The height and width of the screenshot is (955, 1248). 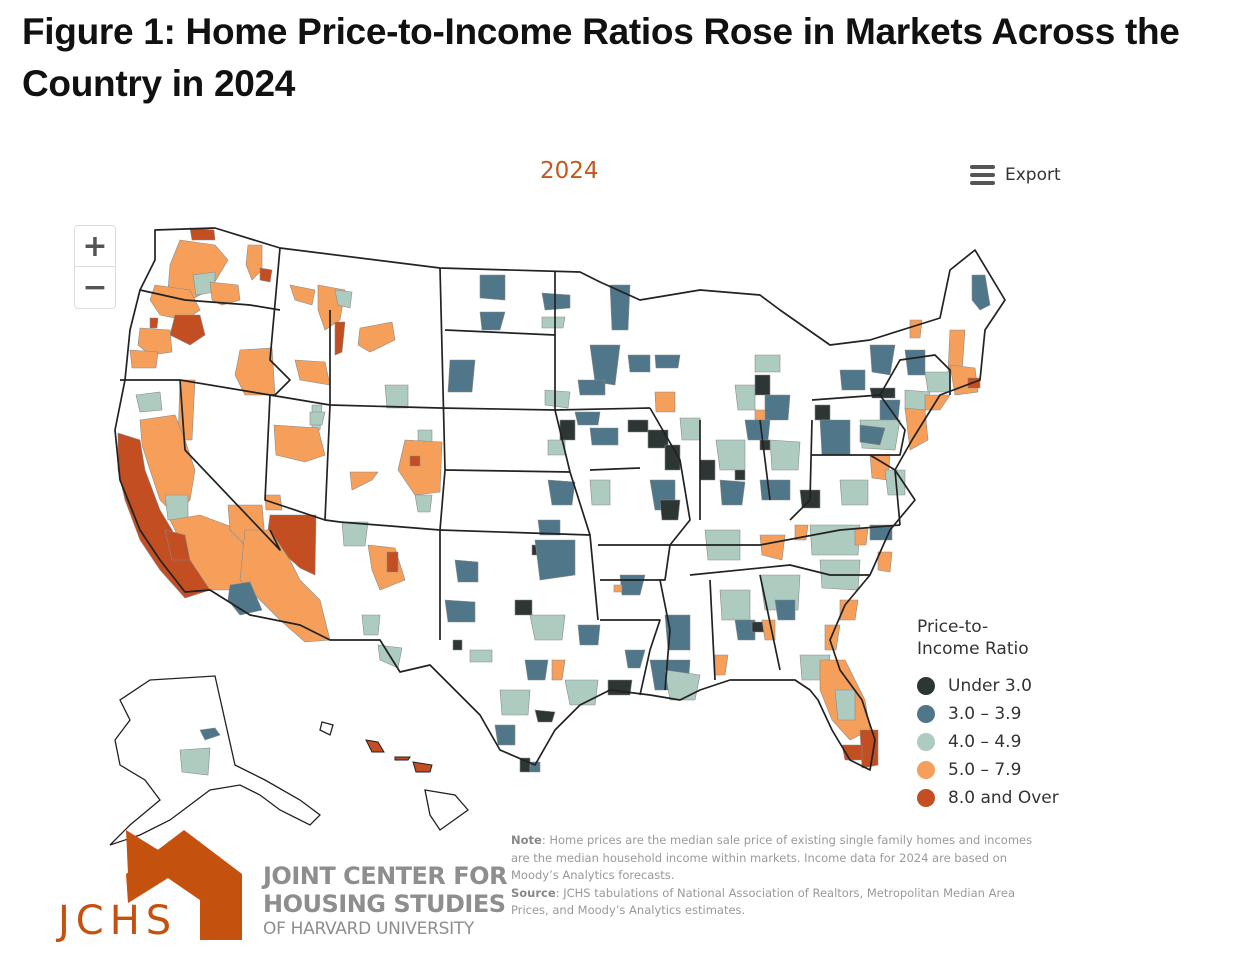 I want to click on logo-acronym: JCHS, so click(x=118, y=921).